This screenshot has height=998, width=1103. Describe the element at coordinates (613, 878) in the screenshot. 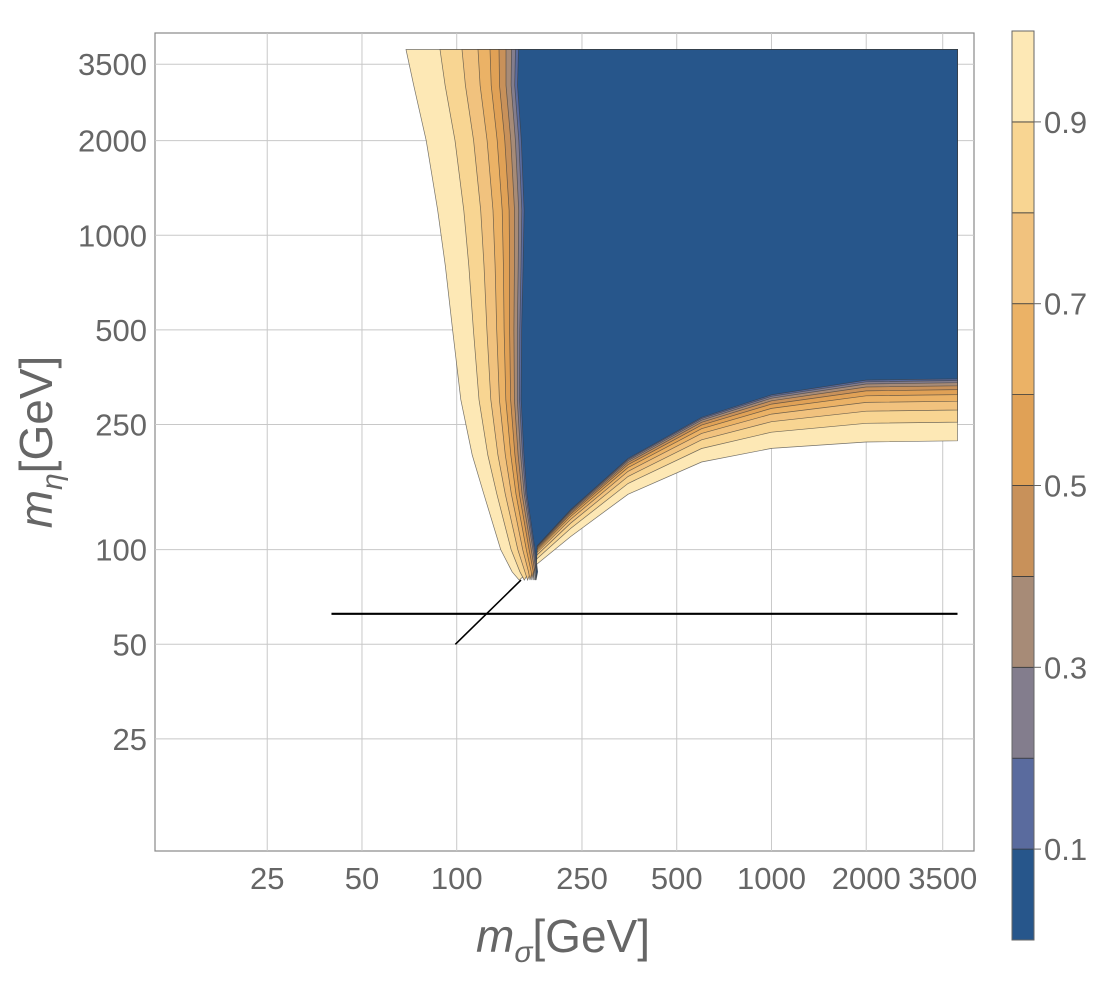

I see `x-tick-labels: 25 50 100 250 500 1000 2000 3500` at that location.